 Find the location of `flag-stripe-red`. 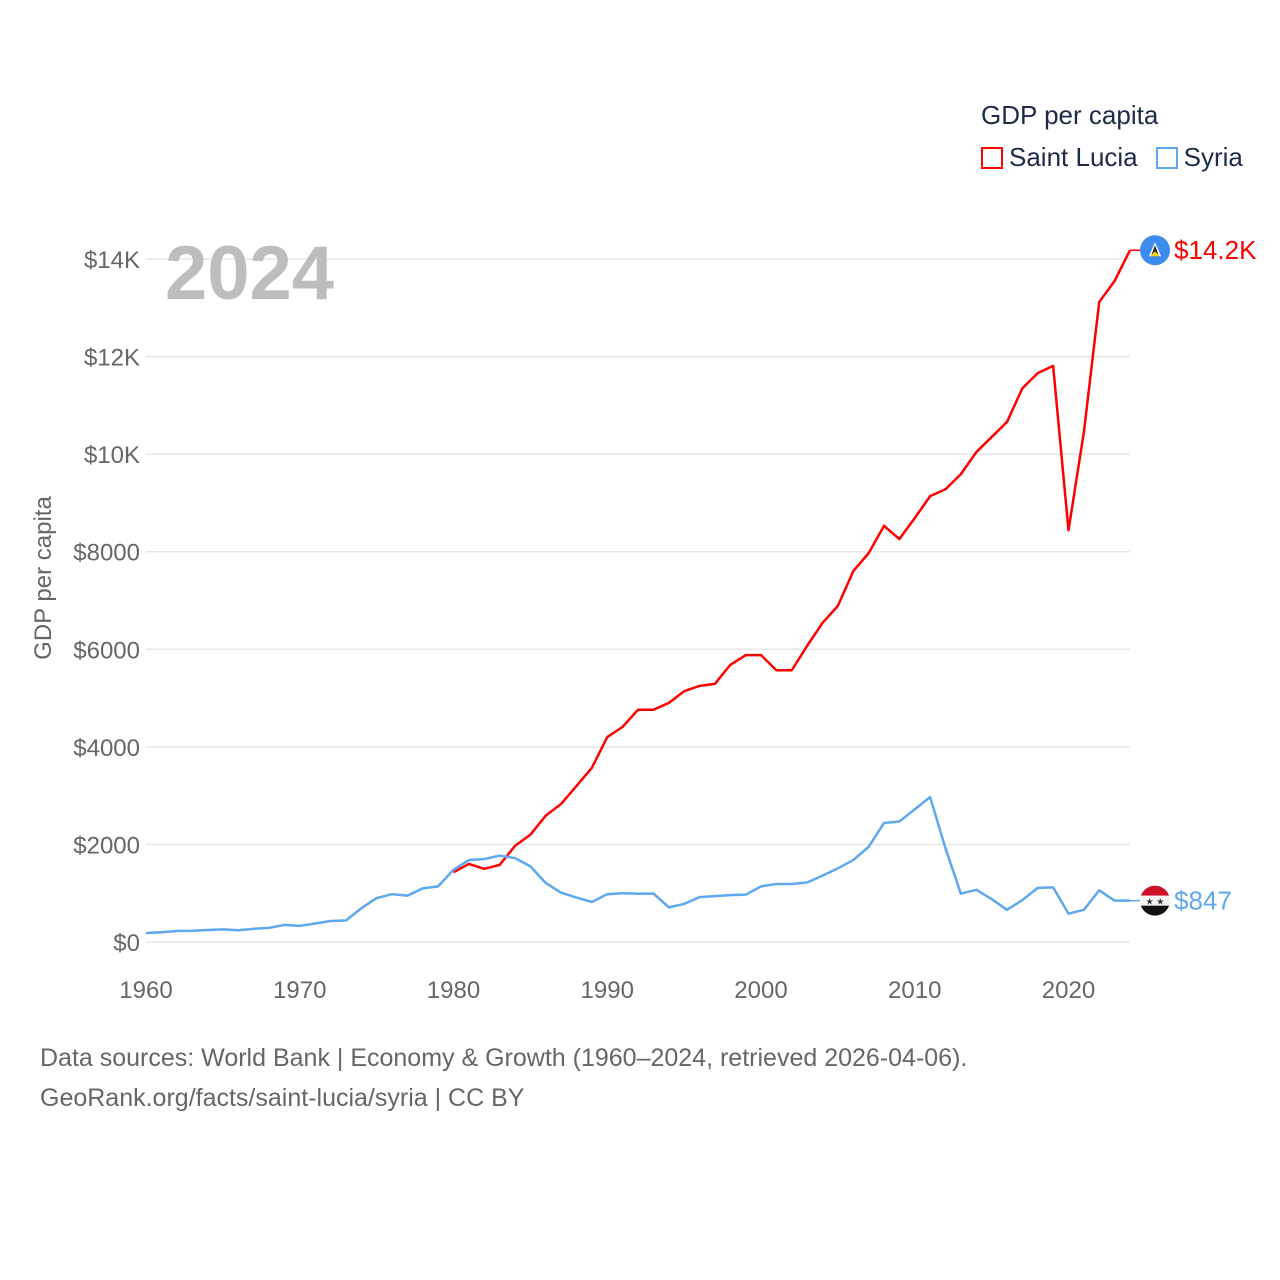

flag-stripe-red is located at coordinates (1155, 890).